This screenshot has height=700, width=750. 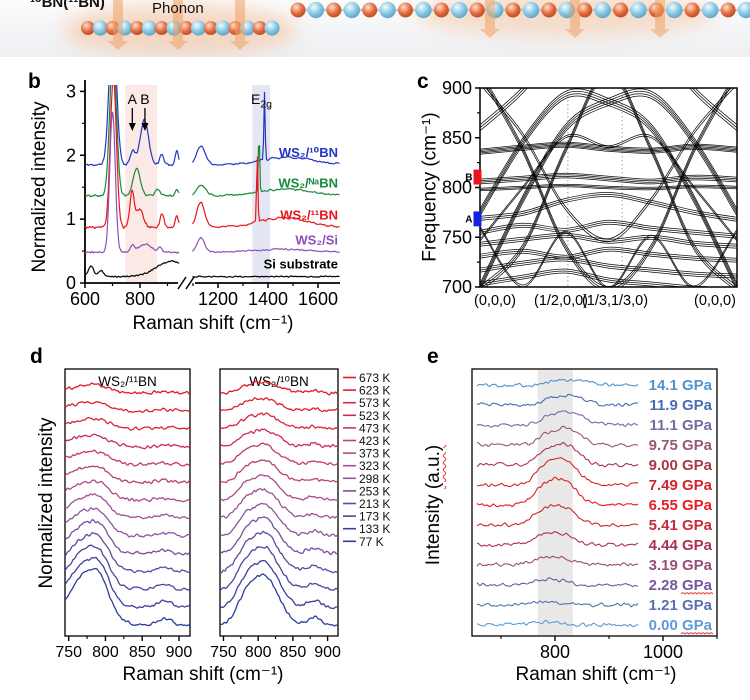 I want to click on panel-e-ylabel: Intensity (a.u.), so click(x=434, y=505).